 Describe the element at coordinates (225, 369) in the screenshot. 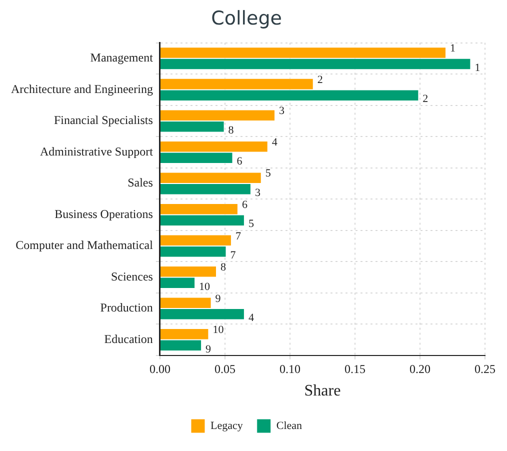

I see `x-tick-label: 0.05` at that location.